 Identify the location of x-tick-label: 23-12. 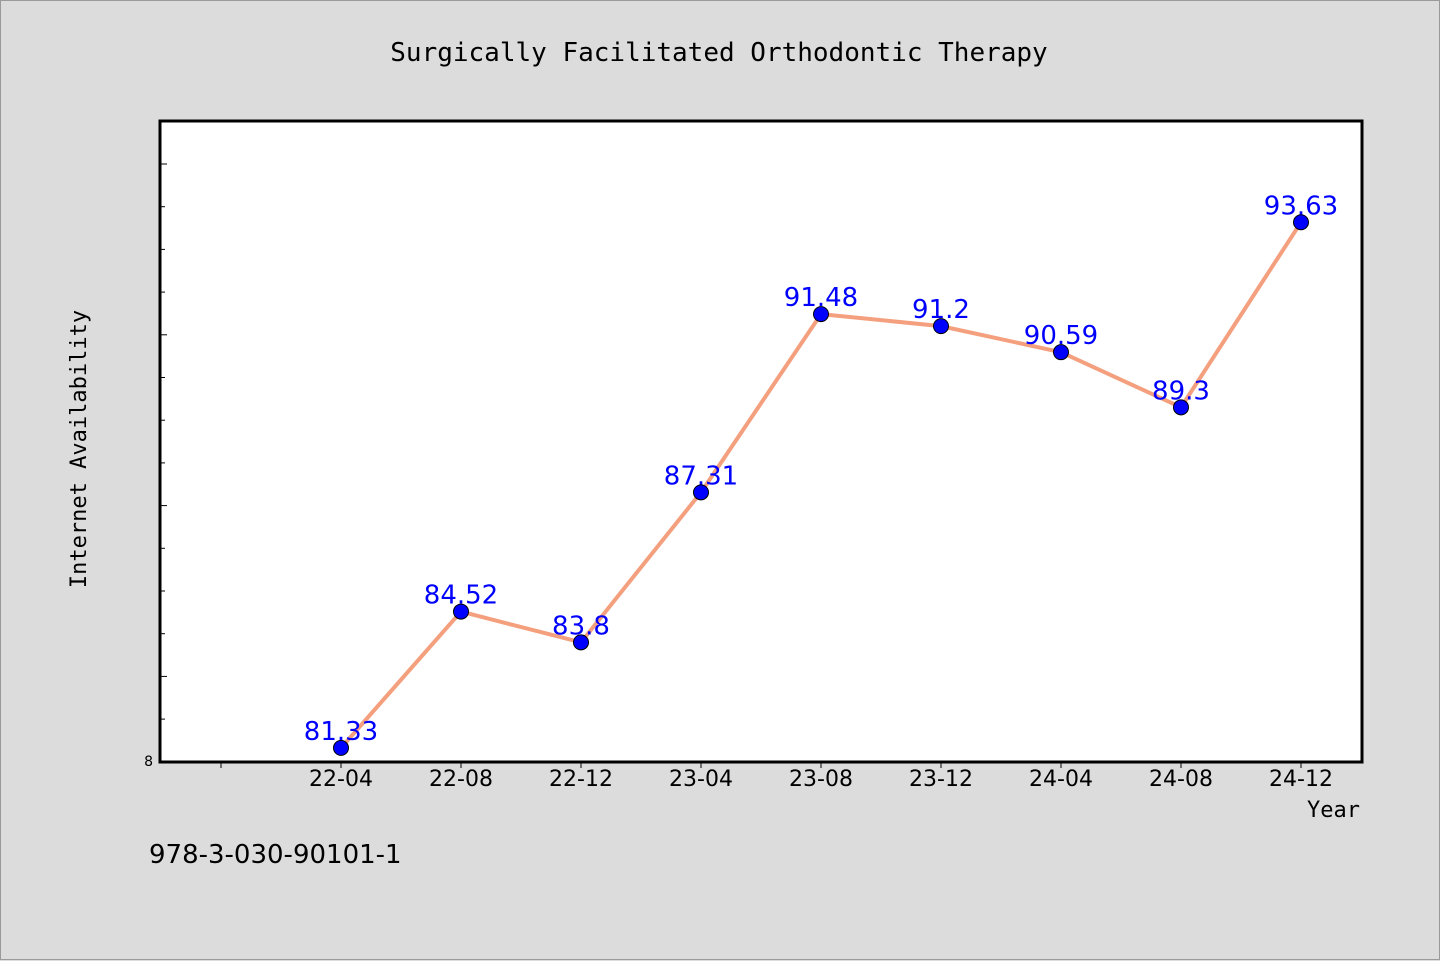
(941, 779).